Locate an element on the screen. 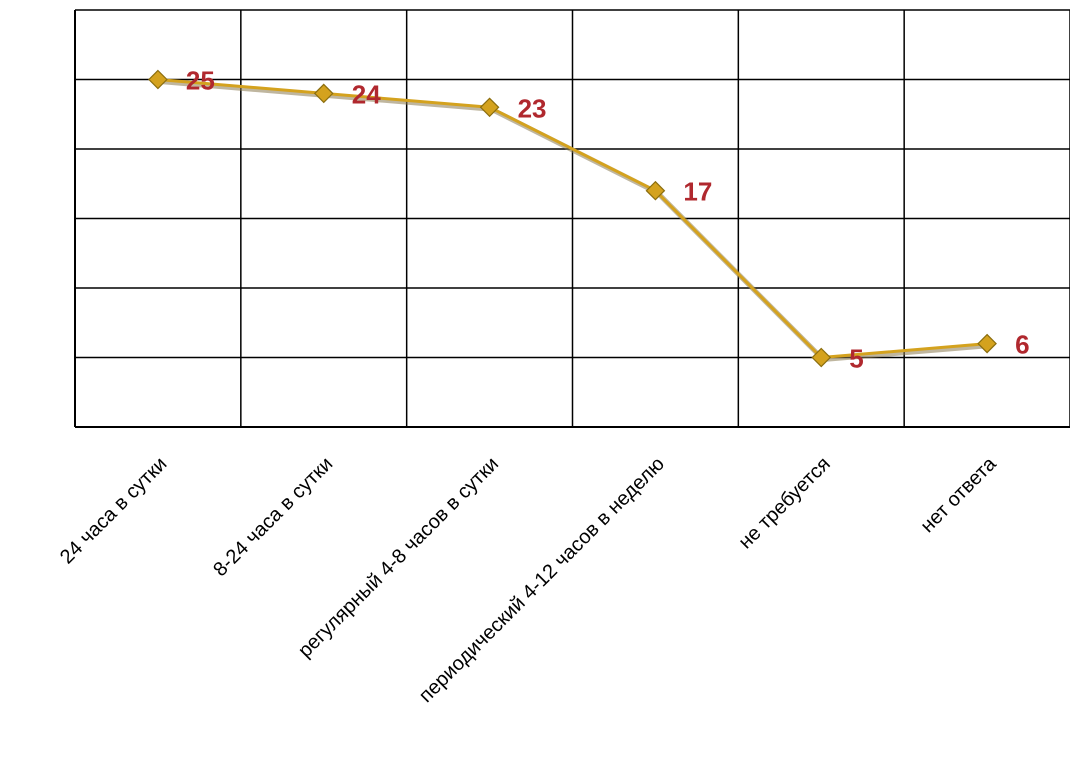 This screenshot has height=782, width=1070. x-tick-label: регулярный 4-8 часов в сутки is located at coordinates (398, 557).